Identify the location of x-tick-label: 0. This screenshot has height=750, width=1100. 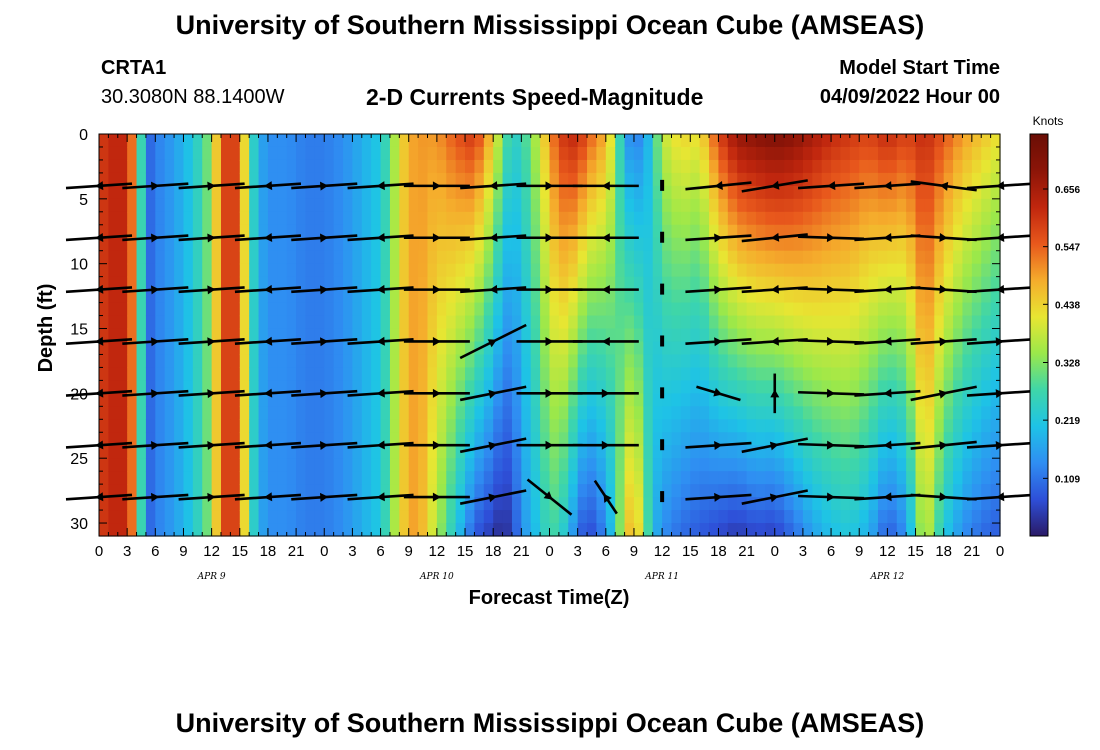
(99, 551).